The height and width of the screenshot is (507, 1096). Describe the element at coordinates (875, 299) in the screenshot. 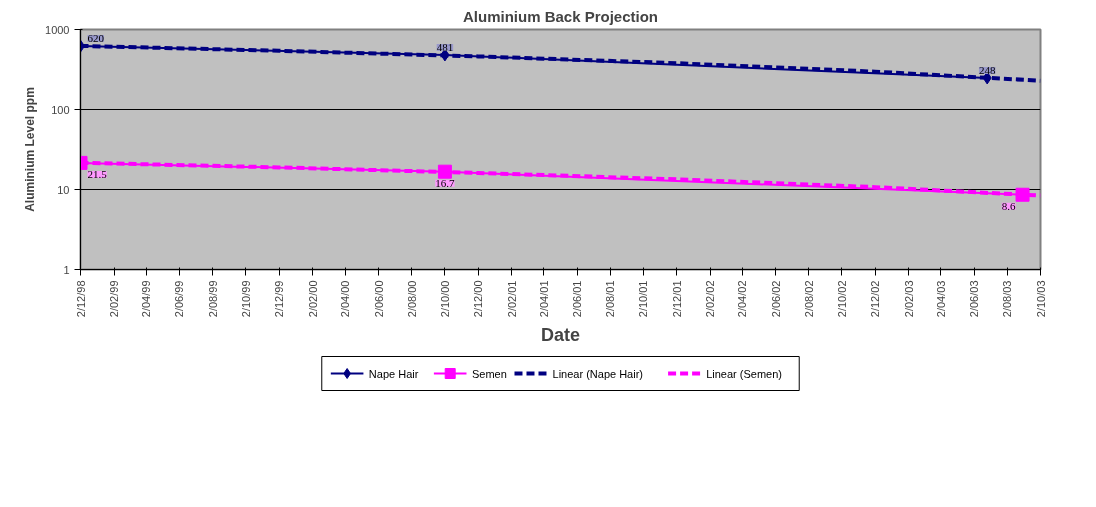

I see `x-tick-label: 2/12/02` at that location.